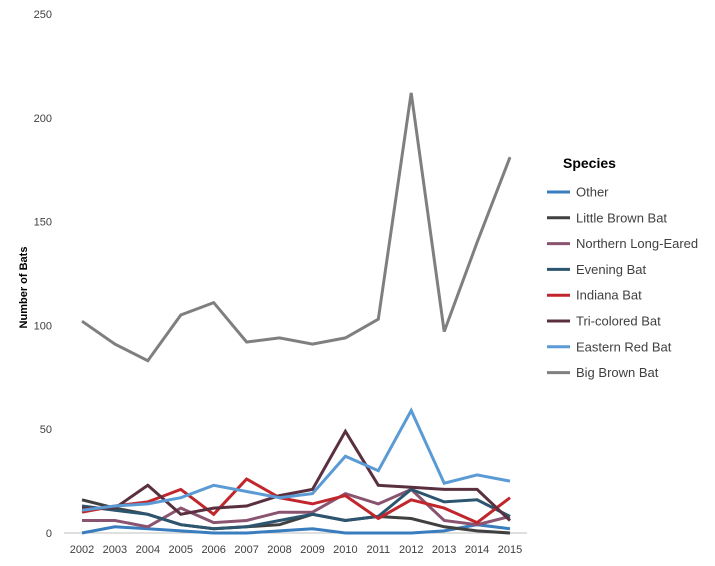 The width and height of the screenshot is (715, 566). I want to click on y-tick-label: 250, so click(43, 15).